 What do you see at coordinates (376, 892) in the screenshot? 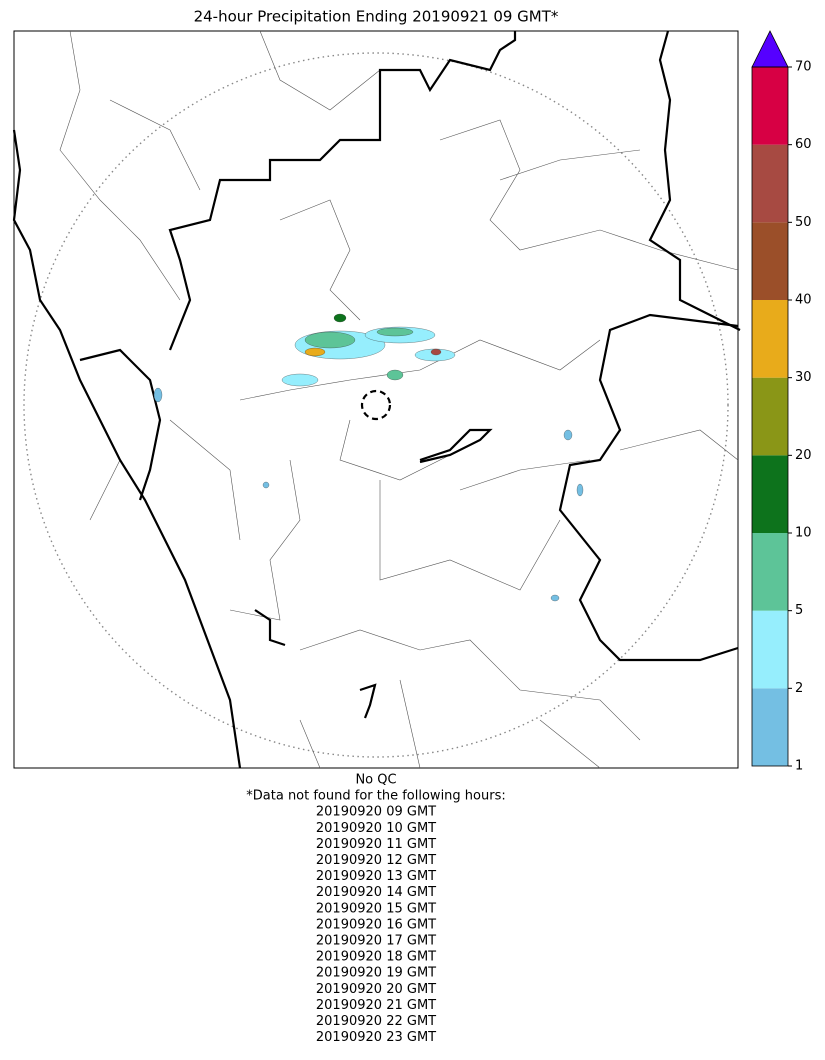
I see `note-line: 20190920 14 GMT` at bounding box center [376, 892].